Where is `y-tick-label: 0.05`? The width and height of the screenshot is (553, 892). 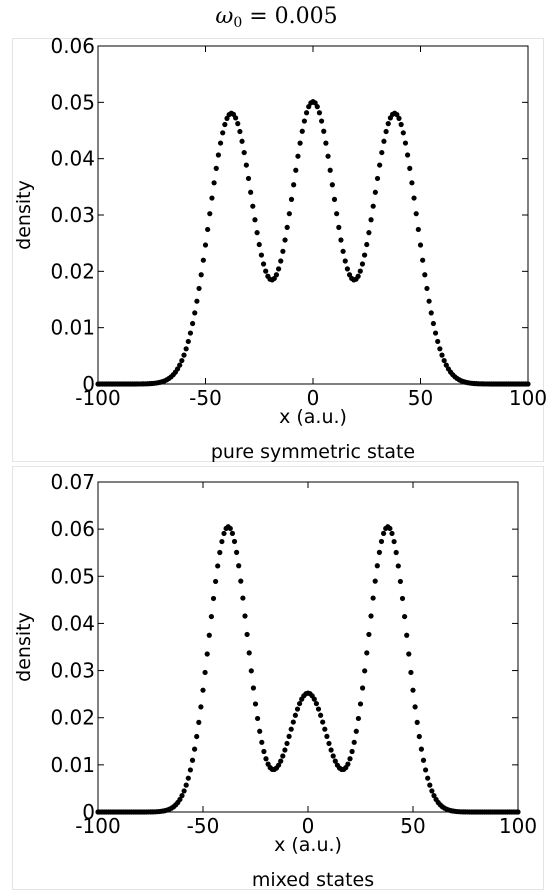
y-tick-label: 0.05 is located at coordinates (72, 102).